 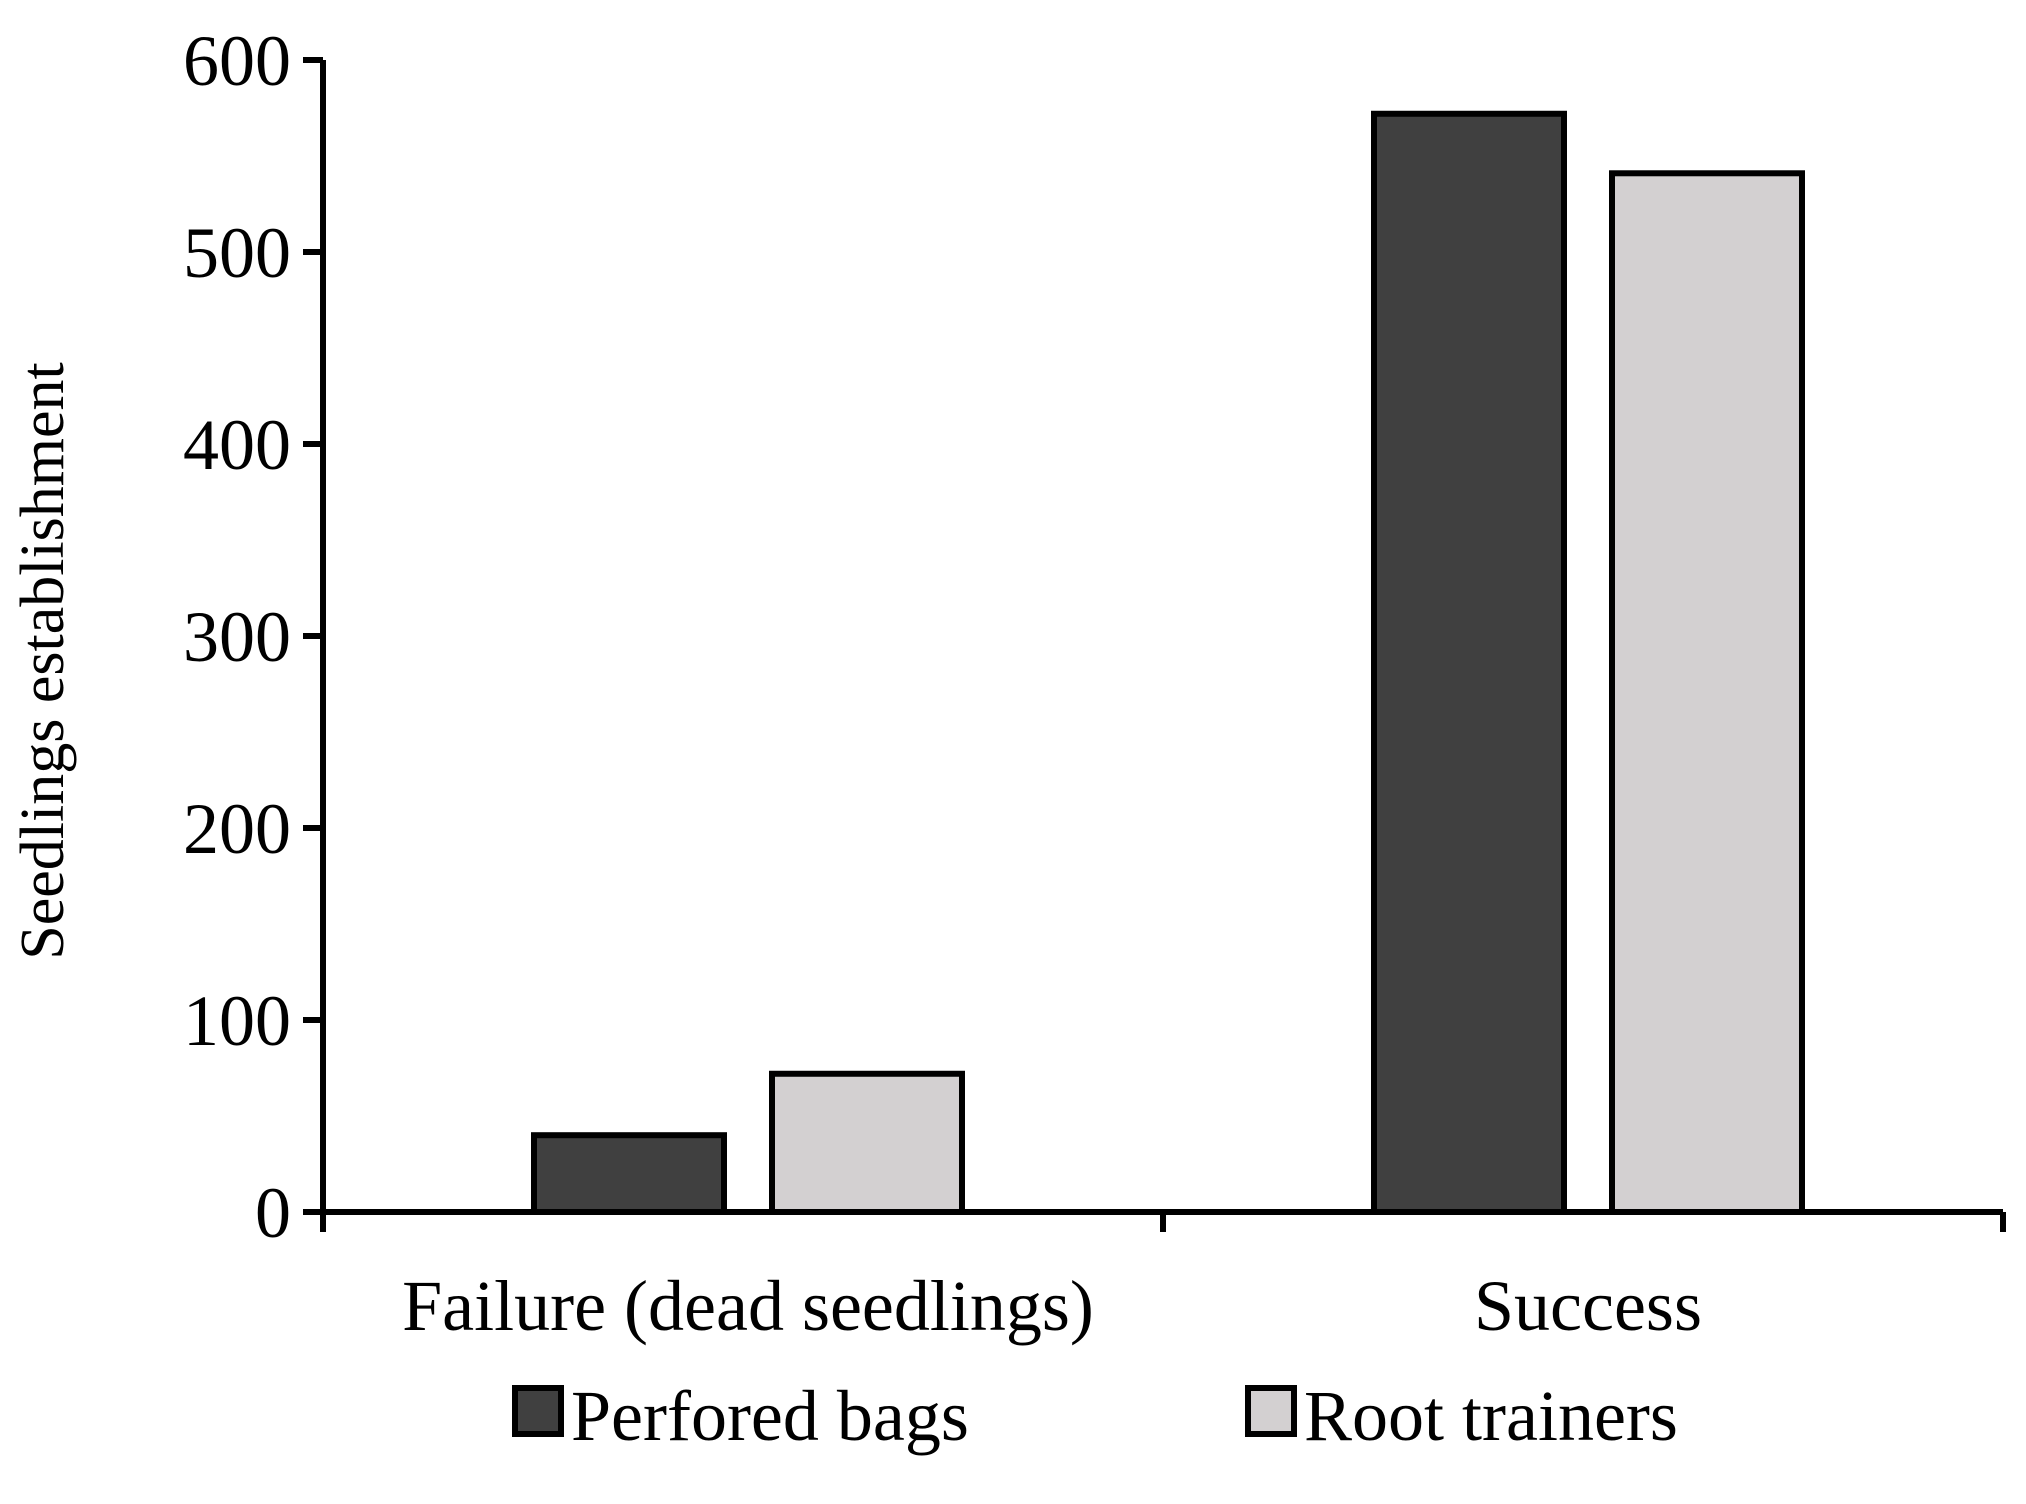 I want to click on y-tick-label: 0, so click(x=273, y=1213).